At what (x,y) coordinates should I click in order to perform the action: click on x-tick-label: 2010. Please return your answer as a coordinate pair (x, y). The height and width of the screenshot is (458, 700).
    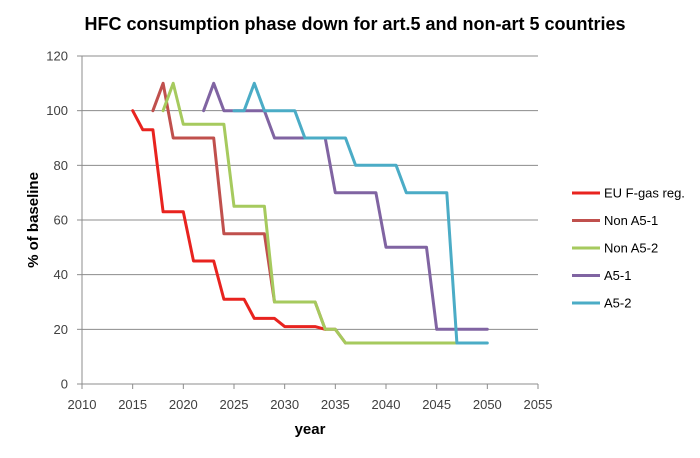
    Looking at the image, I should click on (82, 404).